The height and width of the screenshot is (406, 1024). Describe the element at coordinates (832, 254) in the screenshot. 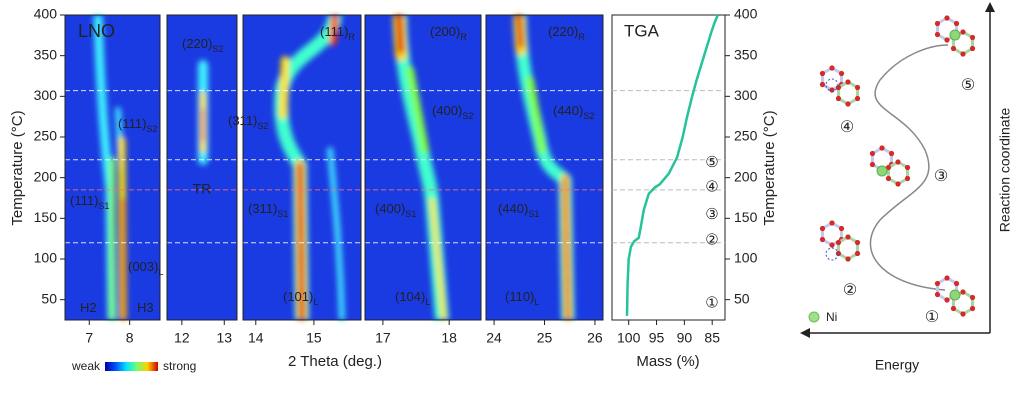

I see `migration` at that location.